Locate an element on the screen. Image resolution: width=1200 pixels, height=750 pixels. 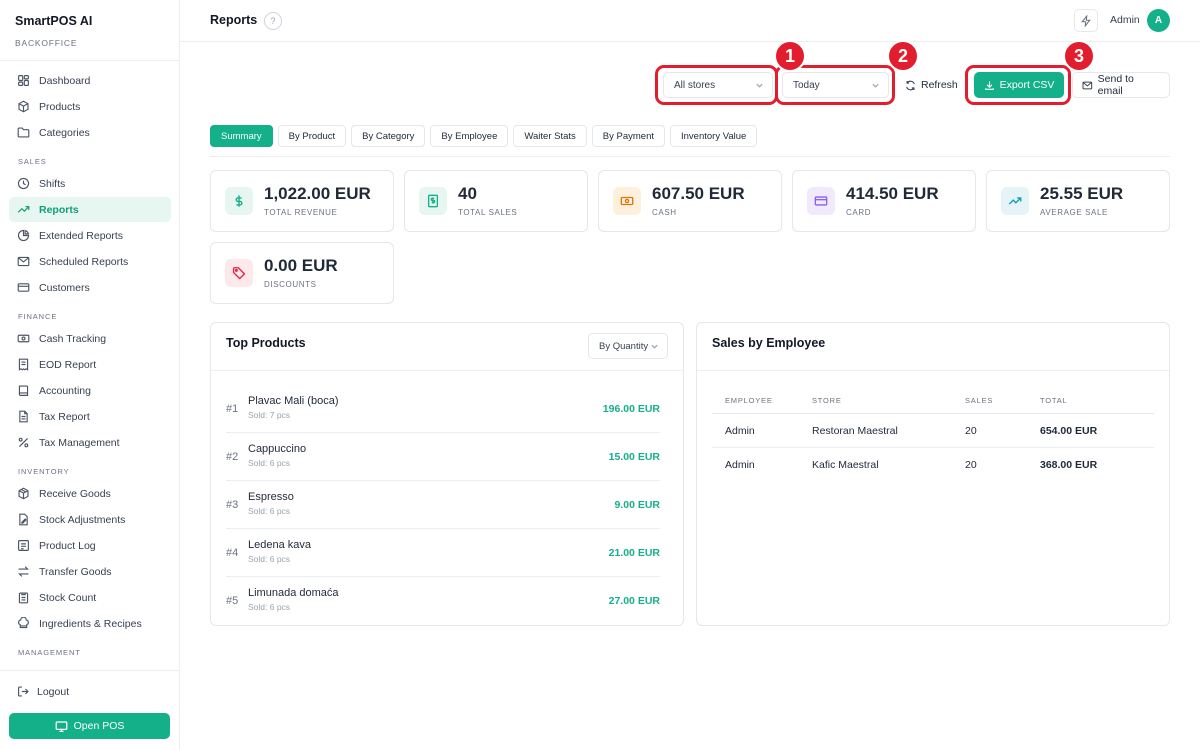
product-total: 27.00 EUR is located at coordinates (634, 601).